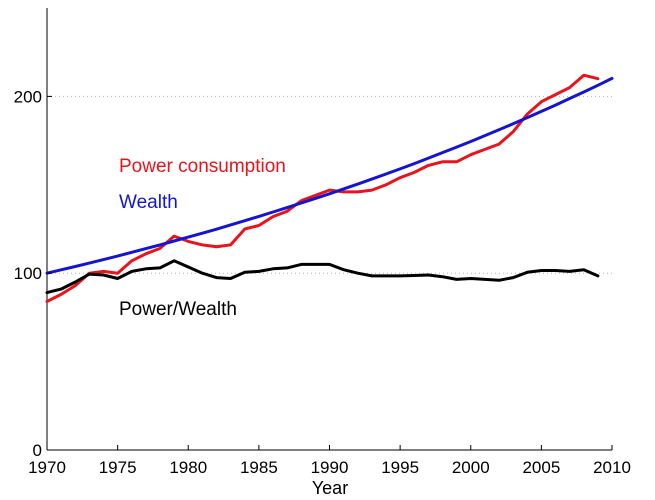 This screenshot has width=655, height=500. Describe the element at coordinates (322, 277) in the screenshot. I see `series-line-power-wealth` at that location.